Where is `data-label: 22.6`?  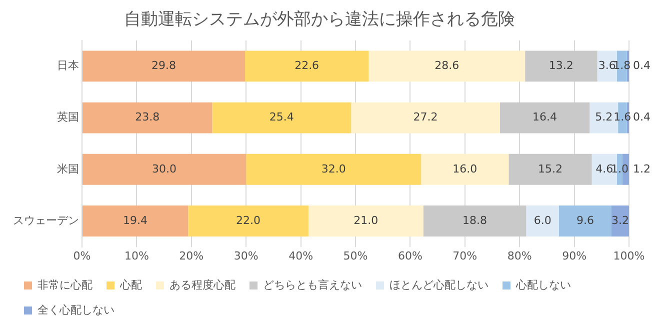
data-label: 22.6 is located at coordinates (307, 65).